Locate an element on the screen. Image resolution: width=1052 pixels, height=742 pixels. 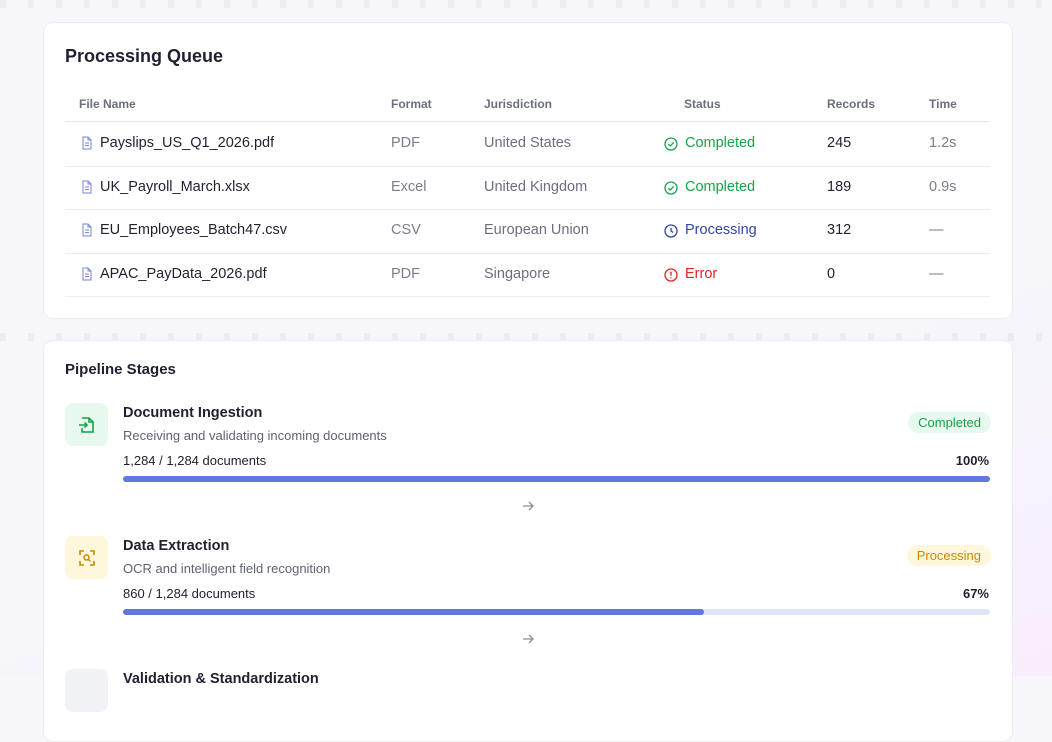
jurisdiction: Singapore is located at coordinates (517, 273).